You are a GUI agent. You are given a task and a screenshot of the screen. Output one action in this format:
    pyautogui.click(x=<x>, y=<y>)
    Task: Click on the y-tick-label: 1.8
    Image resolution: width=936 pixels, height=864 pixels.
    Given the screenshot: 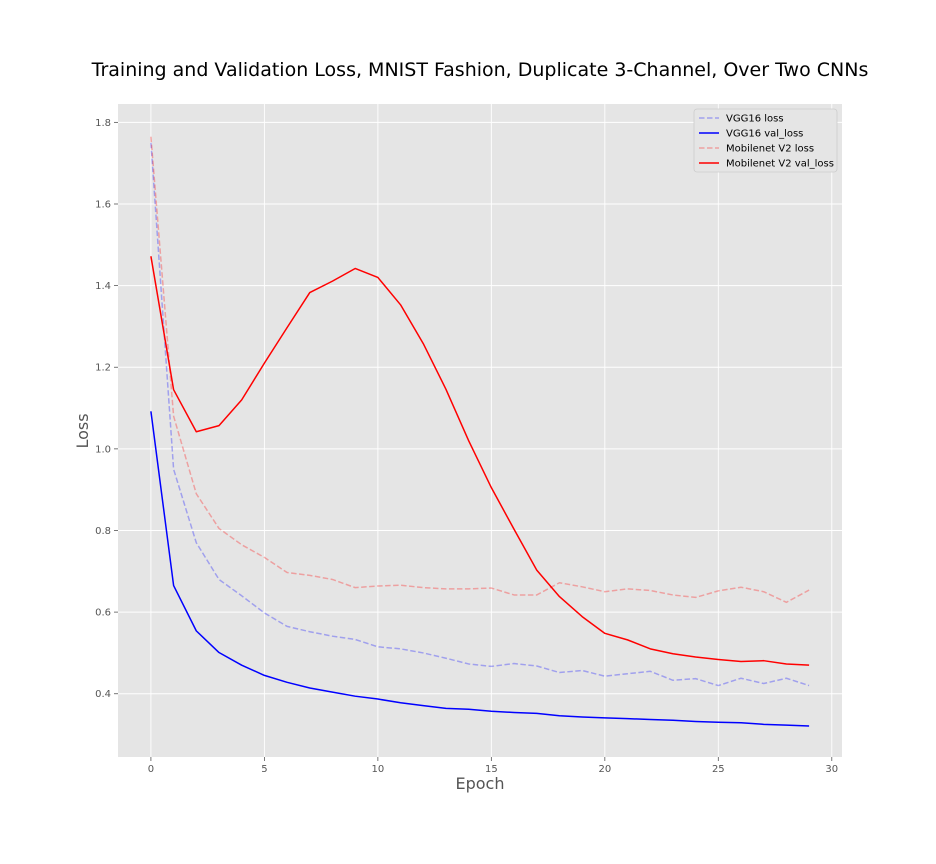 What is the action you would take?
    pyautogui.click(x=103, y=123)
    